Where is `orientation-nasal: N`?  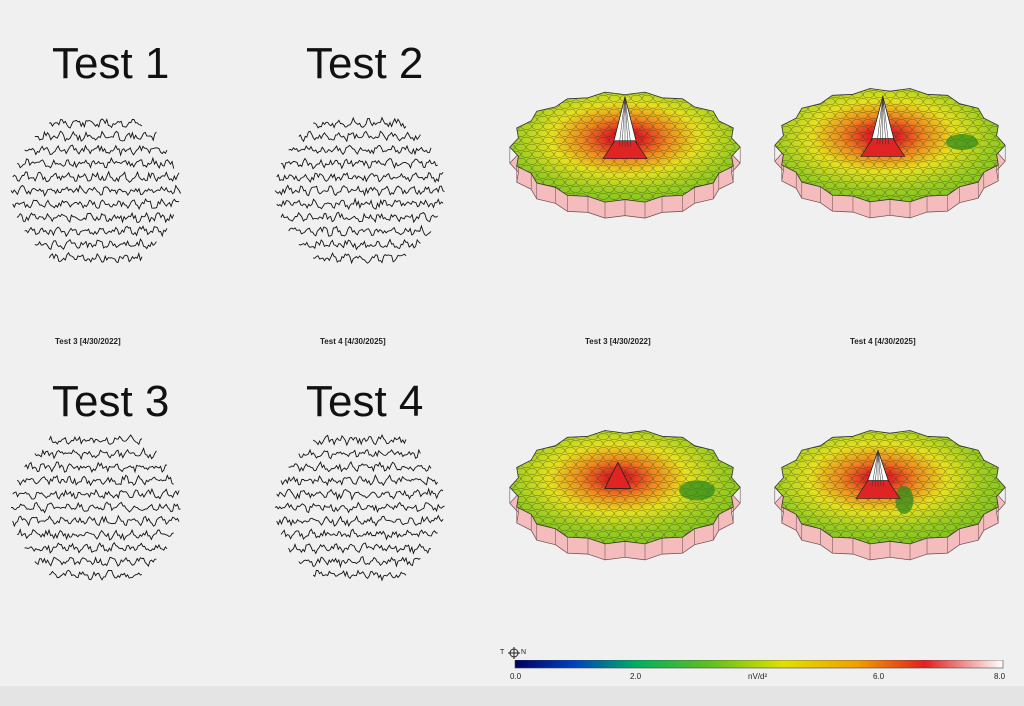
orientation-nasal: N is located at coordinates (524, 652).